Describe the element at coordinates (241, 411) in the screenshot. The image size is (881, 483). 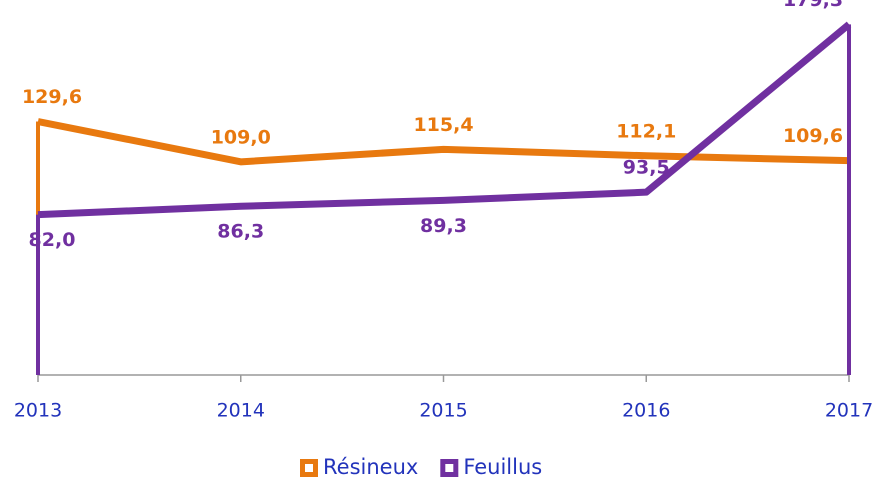
I see `x-tick-label: 2014` at that location.